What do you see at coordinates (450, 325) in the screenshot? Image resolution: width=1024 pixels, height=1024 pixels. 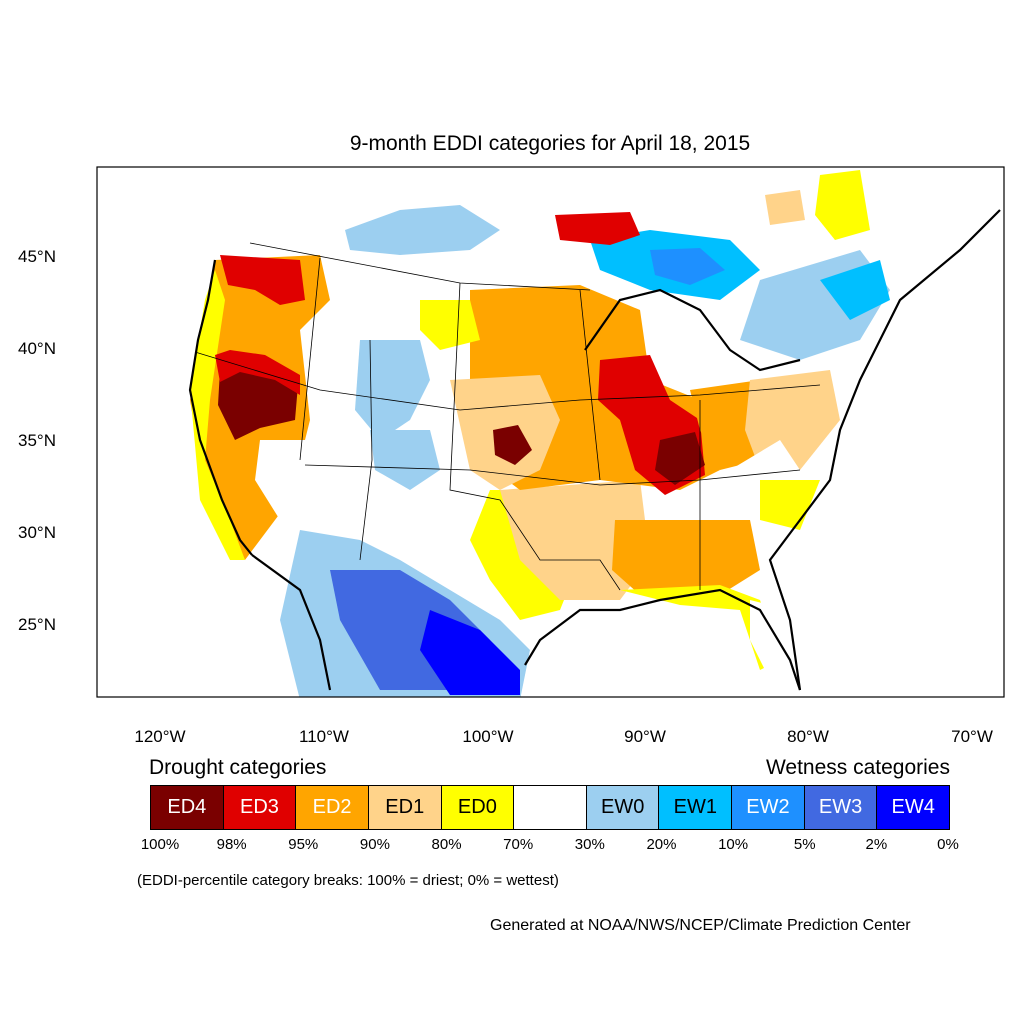 I see `dakota-yellow` at bounding box center [450, 325].